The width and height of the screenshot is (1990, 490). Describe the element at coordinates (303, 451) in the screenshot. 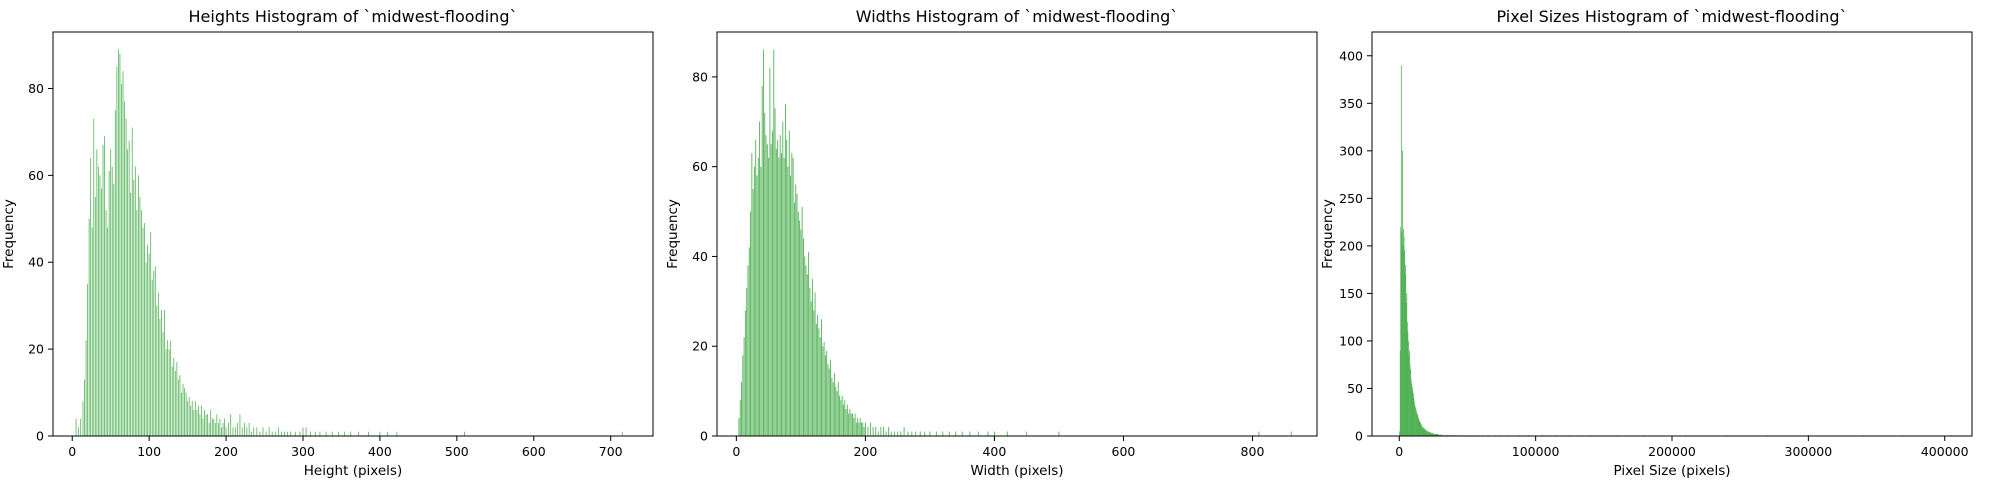

I see `x-tick-label: 300` at that location.